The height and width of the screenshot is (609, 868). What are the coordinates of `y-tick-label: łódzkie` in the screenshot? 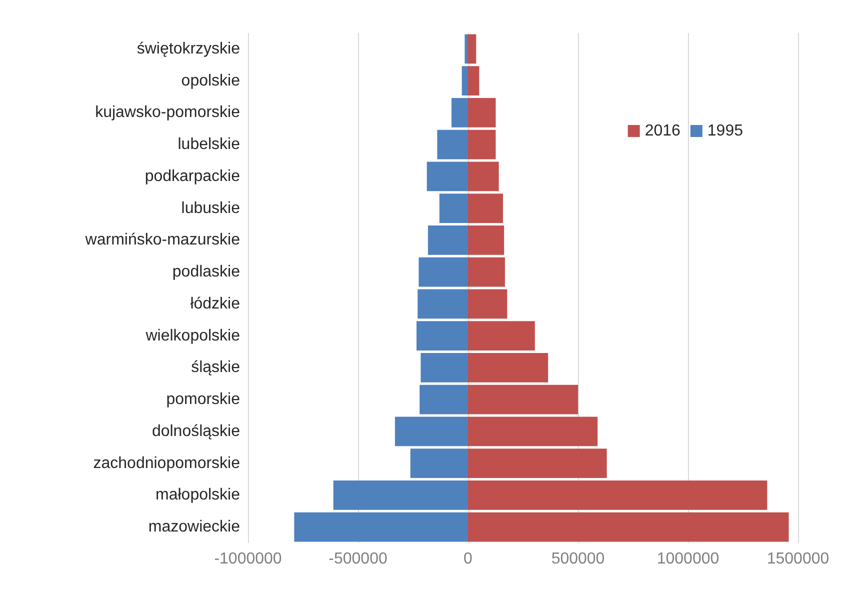 It's located at (215, 303).